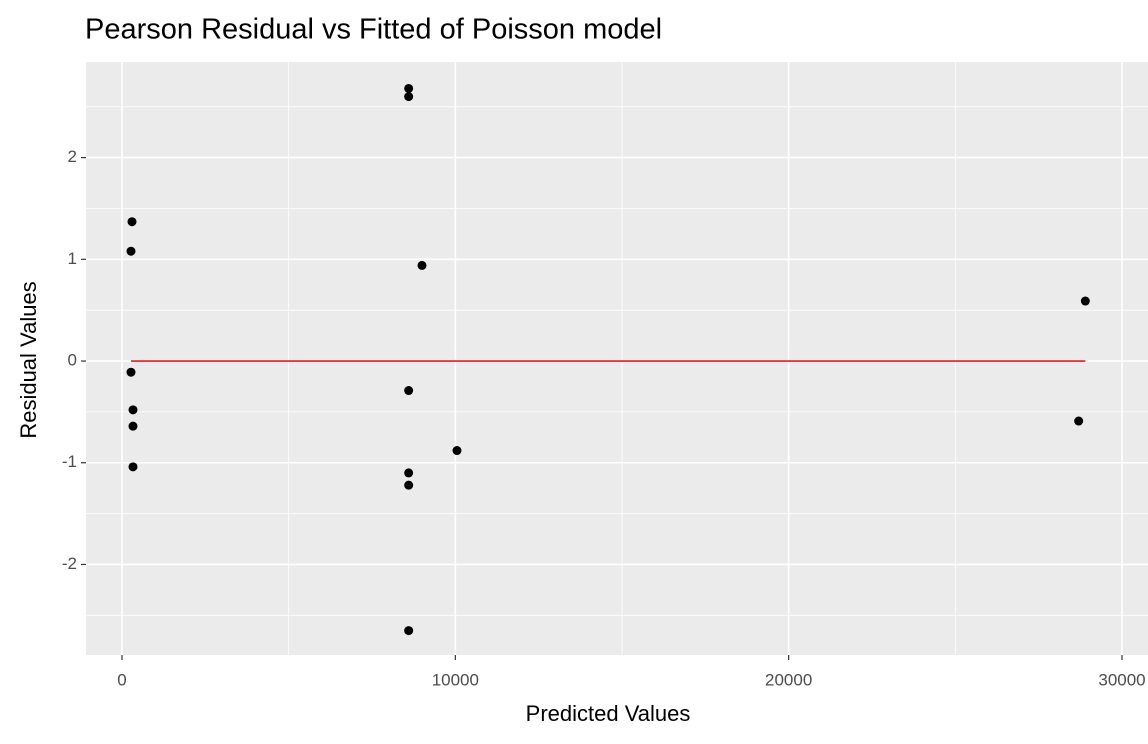  What do you see at coordinates (608, 713) in the screenshot?
I see `x-axis-title: Predicted Values` at bounding box center [608, 713].